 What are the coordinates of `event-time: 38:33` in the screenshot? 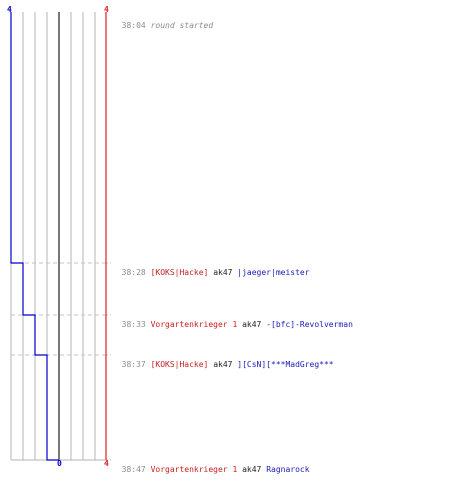 It's located at (133, 324).